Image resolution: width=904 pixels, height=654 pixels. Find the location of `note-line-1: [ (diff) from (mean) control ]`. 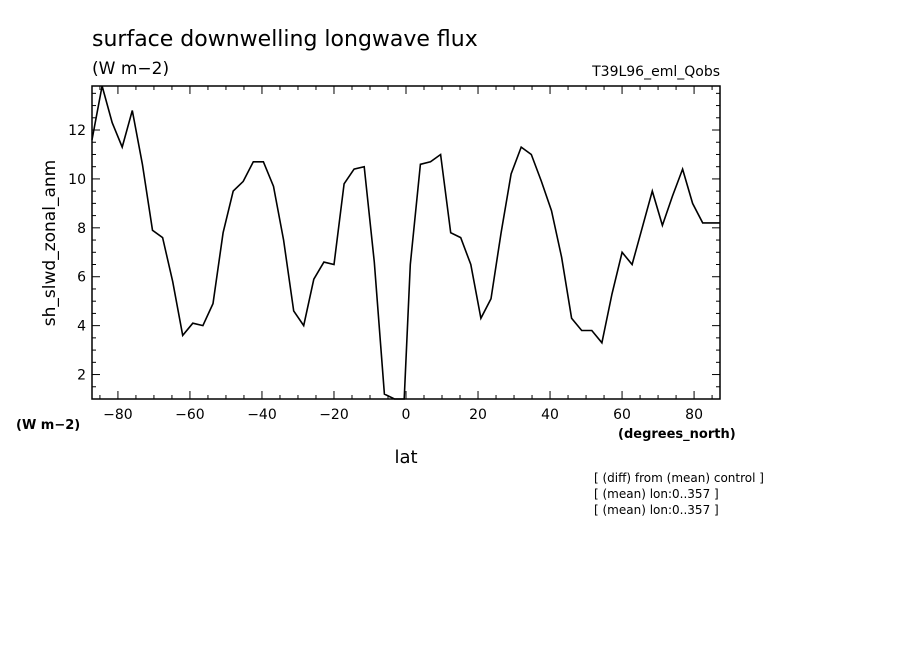

note-line-1: [ (diff) from (mean) control ] is located at coordinates (679, 478).